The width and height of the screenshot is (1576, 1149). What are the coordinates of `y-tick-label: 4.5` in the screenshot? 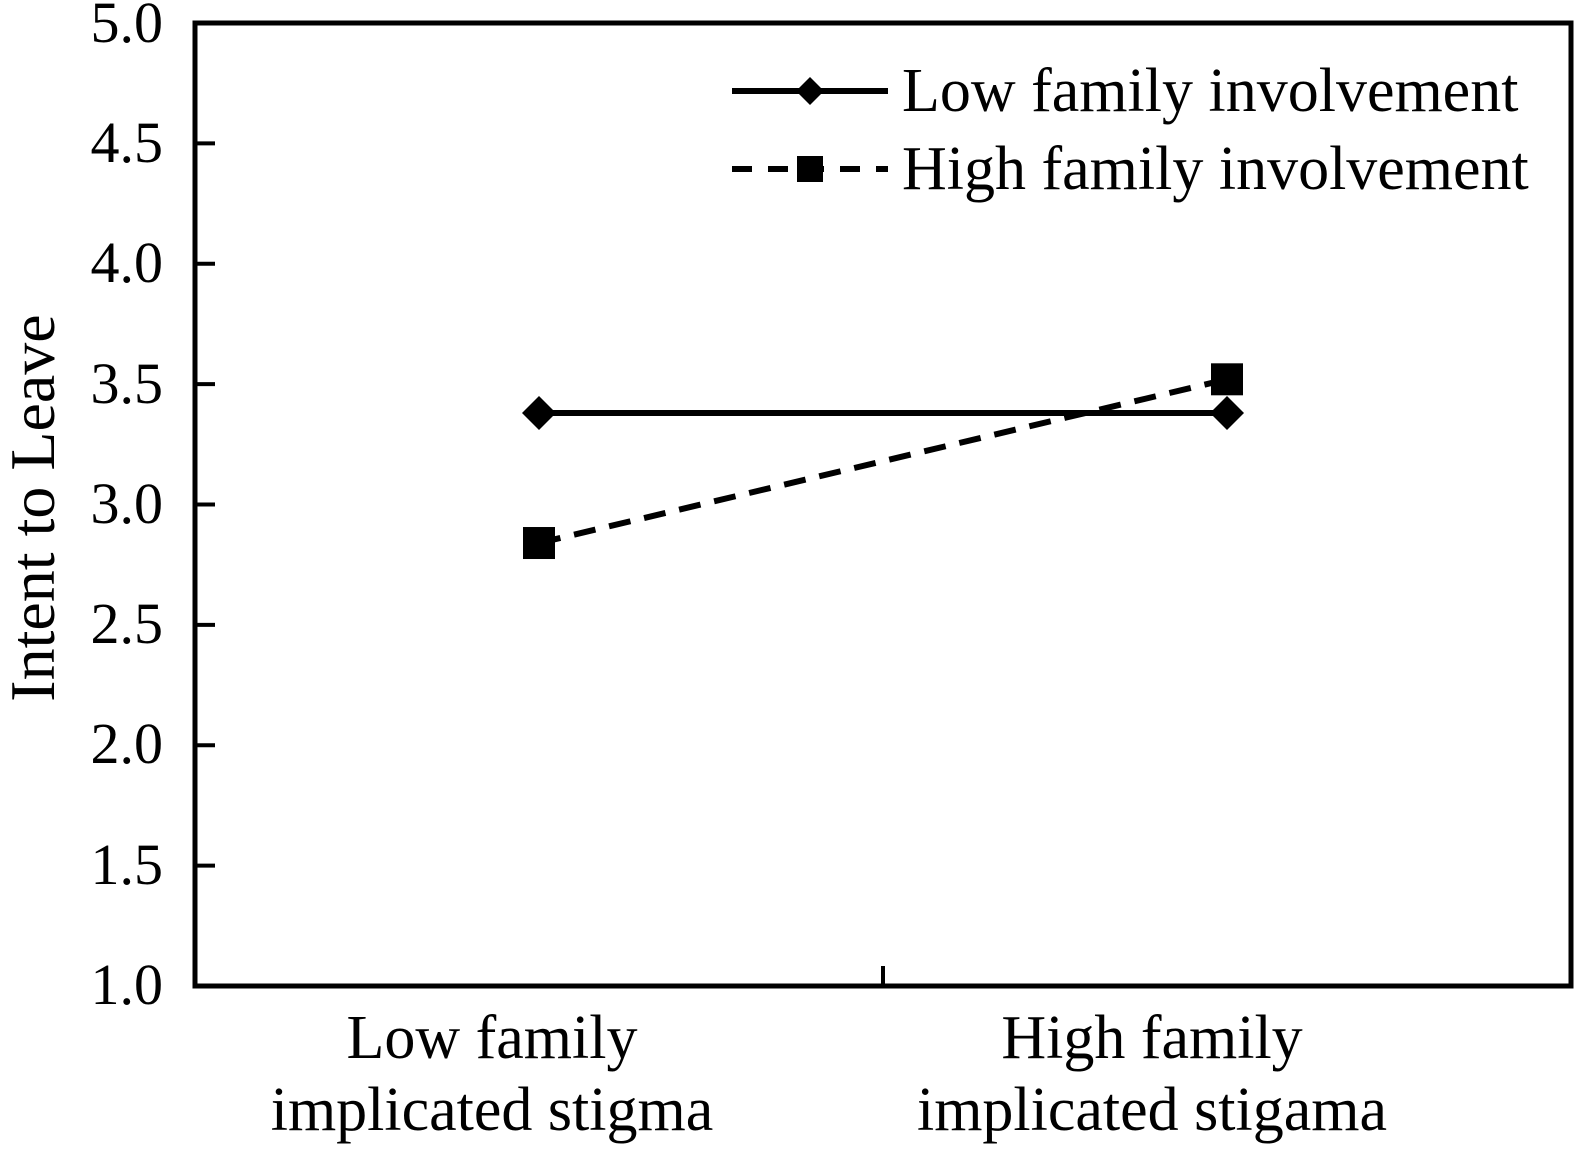 It's located at (127, 142).